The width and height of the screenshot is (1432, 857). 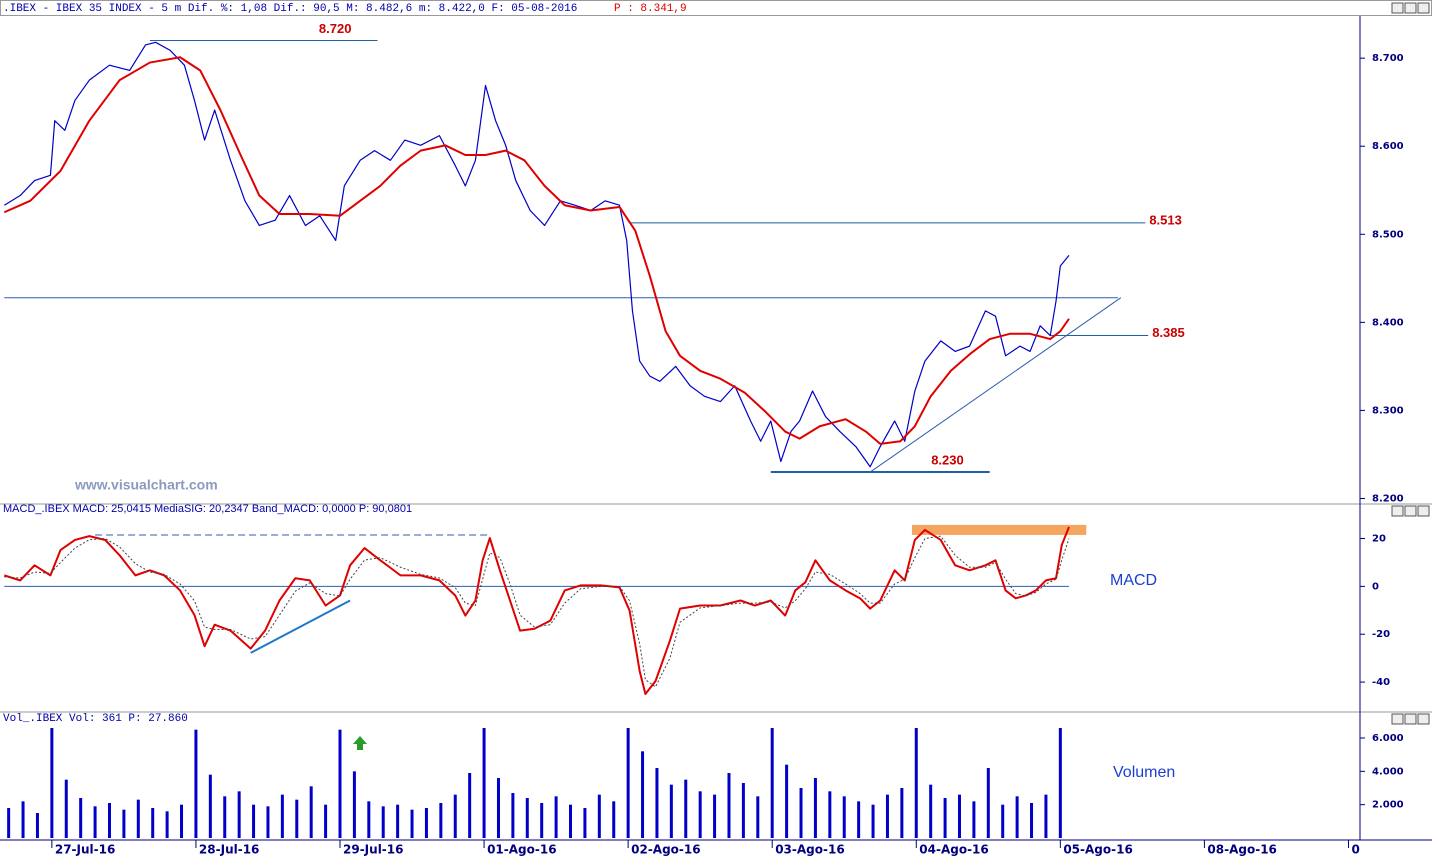 I want to click on x-tick-label: 0, so click(x=1355, y=850).